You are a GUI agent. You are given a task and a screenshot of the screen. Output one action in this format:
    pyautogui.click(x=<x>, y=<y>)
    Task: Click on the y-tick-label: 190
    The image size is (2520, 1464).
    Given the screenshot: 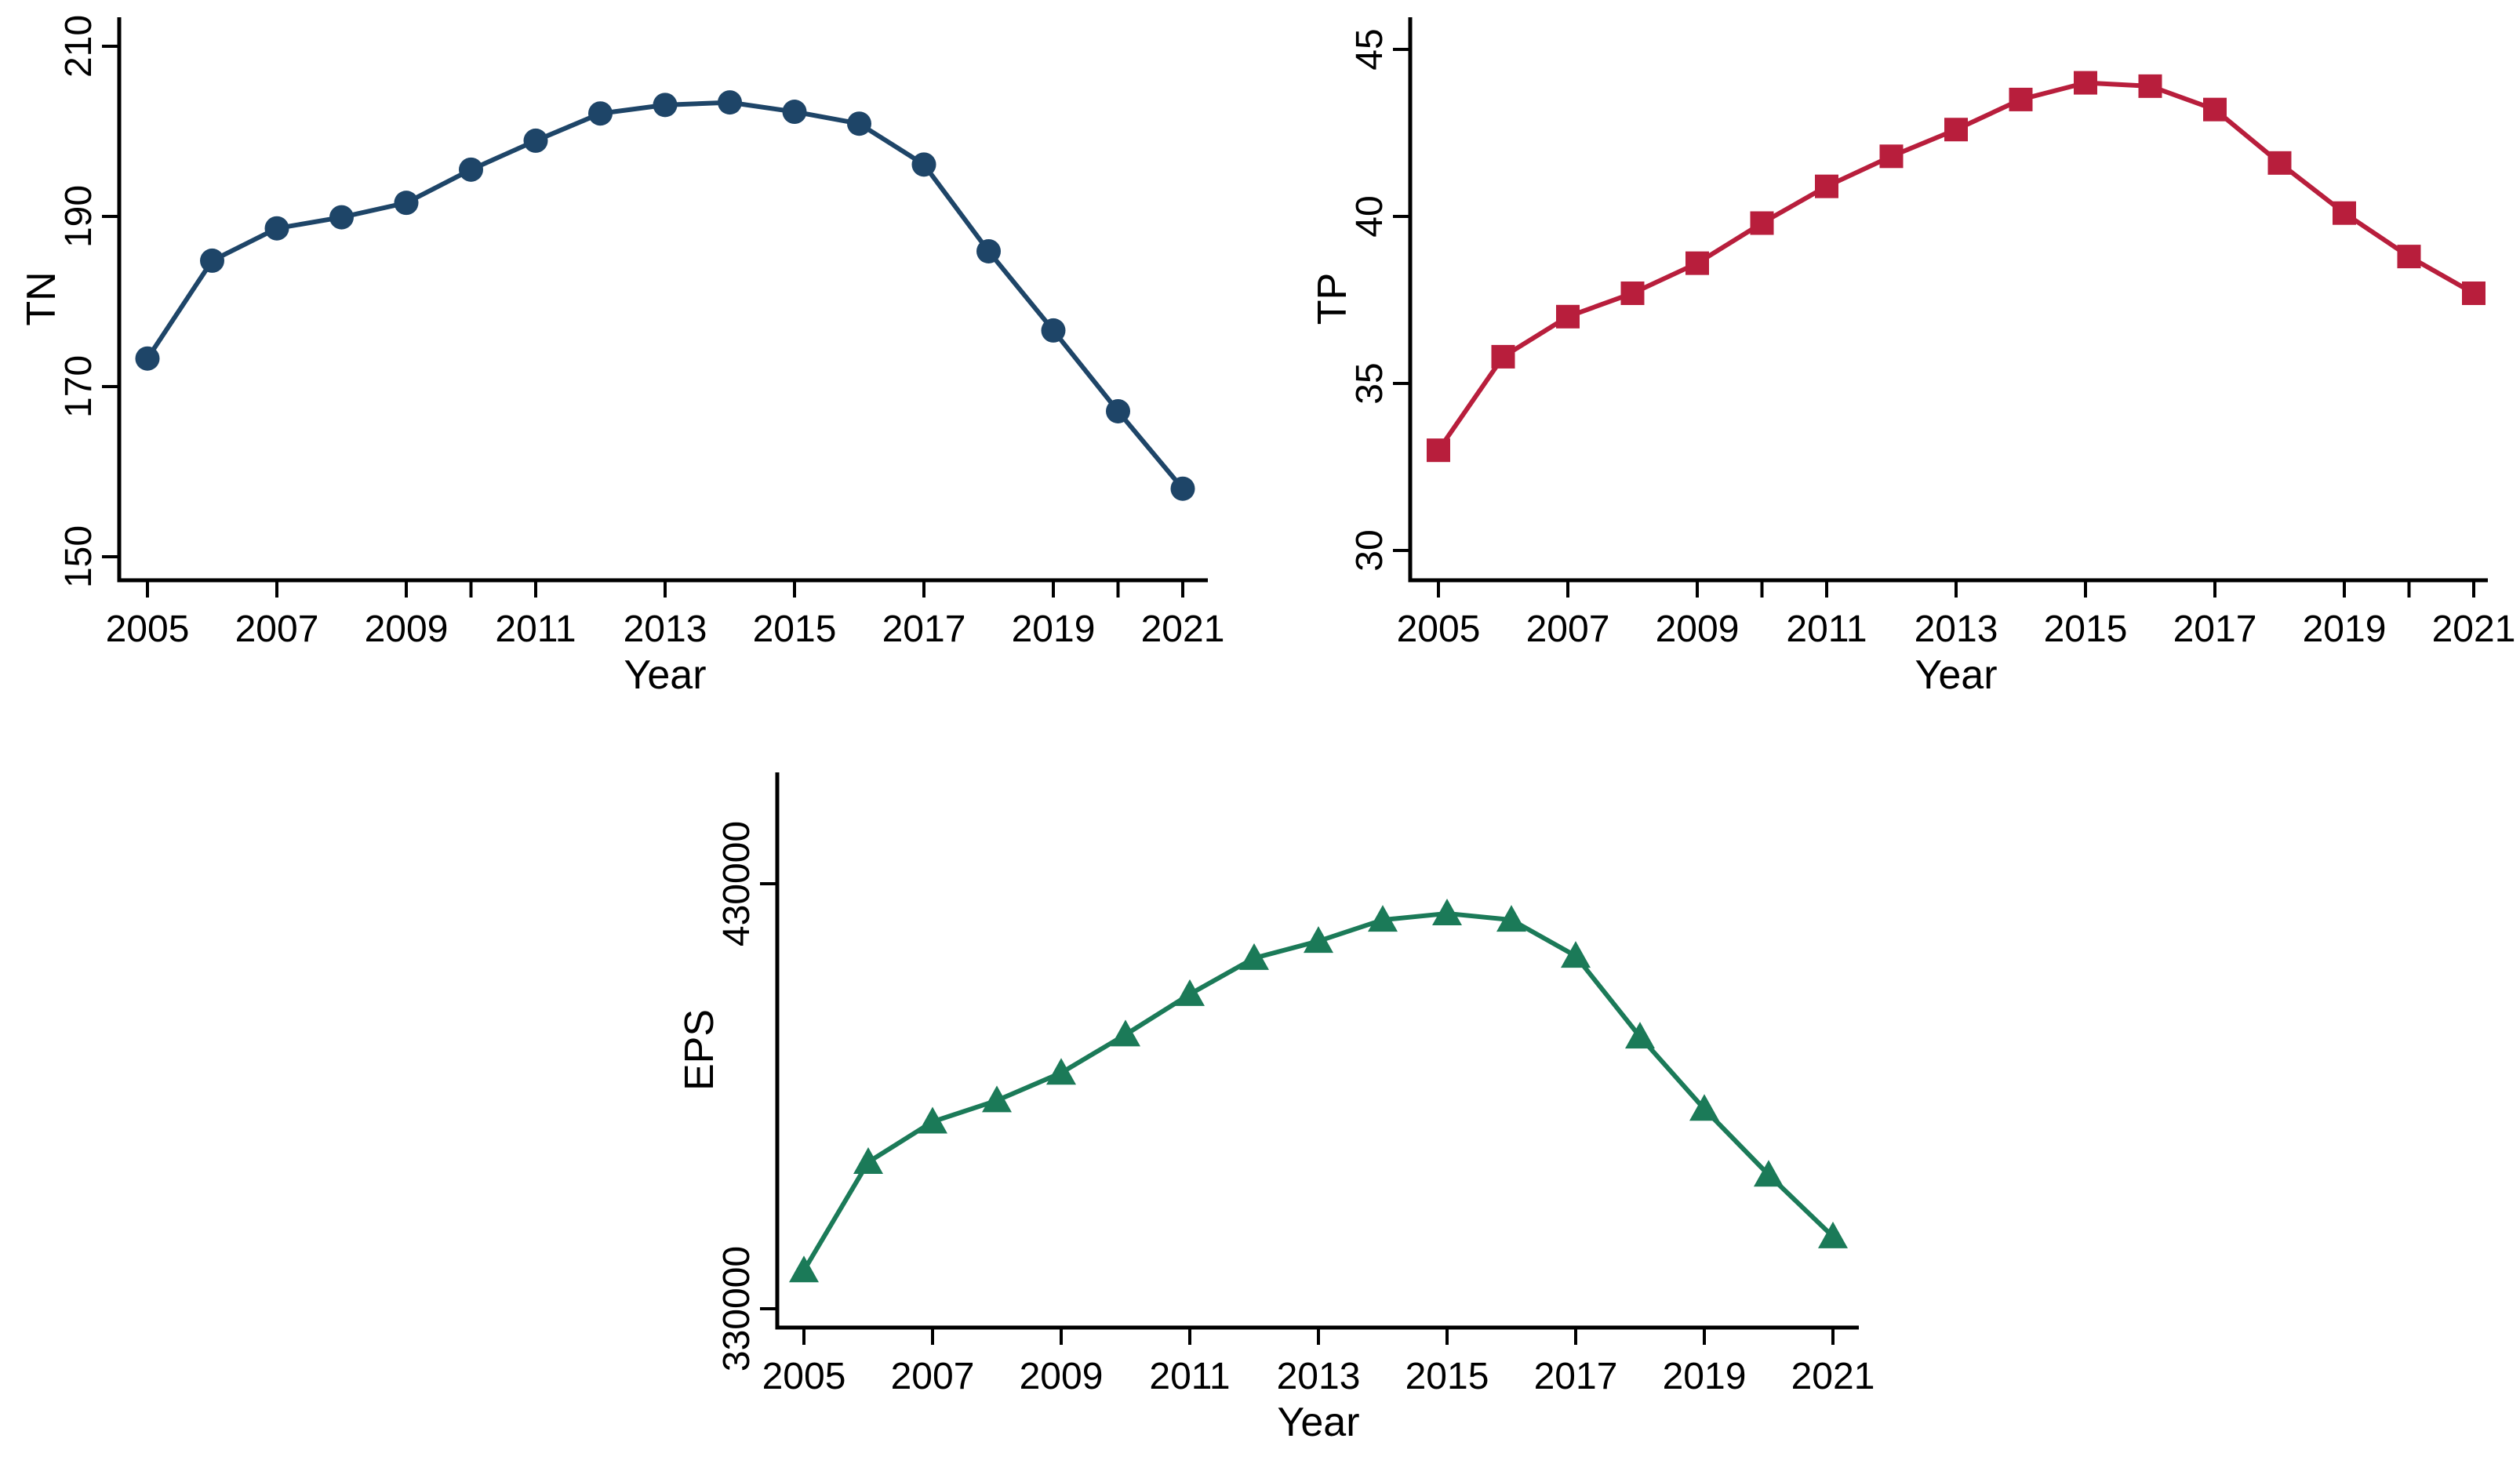 What is the action you would take?
    pyautogui.click(x=79, y=216)
    